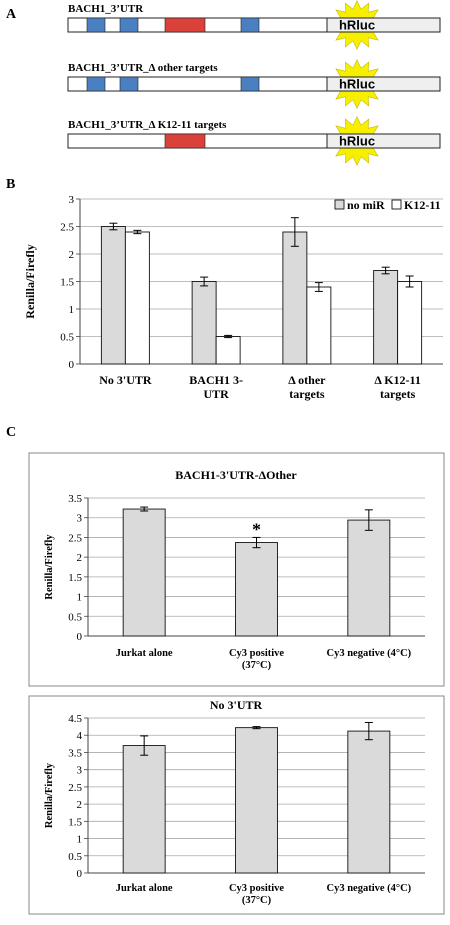 Image resolution: width=450 pixels, height=925 pixels. Describe the element at coordinates (147, 125) in the screenshot. I see `construct-label: BACH1_3’UTR_Δ K12-11 targets` at that location.